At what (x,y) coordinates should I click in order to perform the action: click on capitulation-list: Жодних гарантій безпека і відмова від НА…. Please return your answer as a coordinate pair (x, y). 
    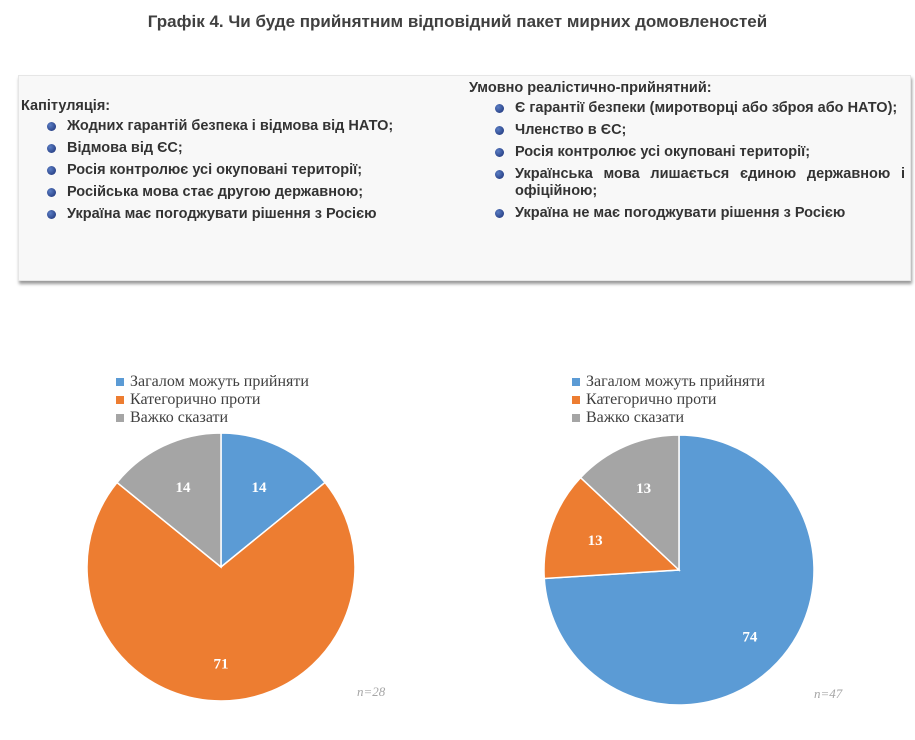
    Looking at the image, I should click on (231, 170).